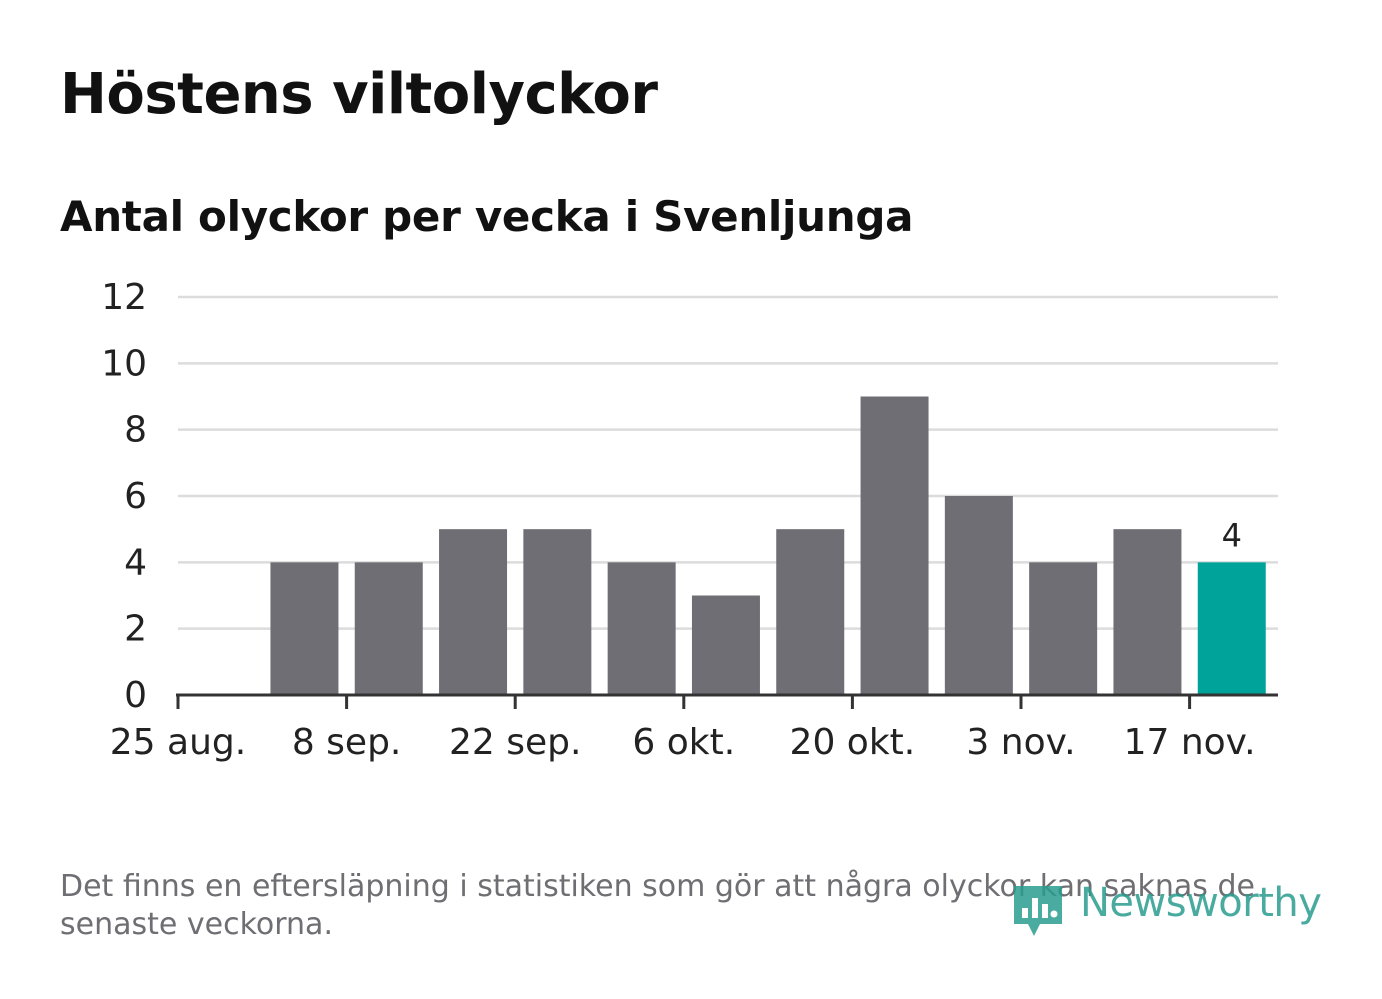 This screenshot has width=1382, height=999. I want to click on y-tick-label-8: 8, so click(135, 430).